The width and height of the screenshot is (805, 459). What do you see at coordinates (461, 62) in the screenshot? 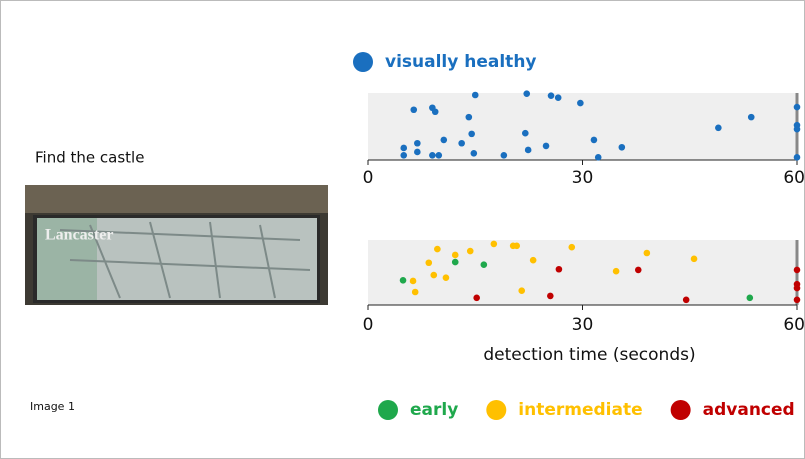
I see `legend-label: visually healthy` at bounding box center [461, 62].